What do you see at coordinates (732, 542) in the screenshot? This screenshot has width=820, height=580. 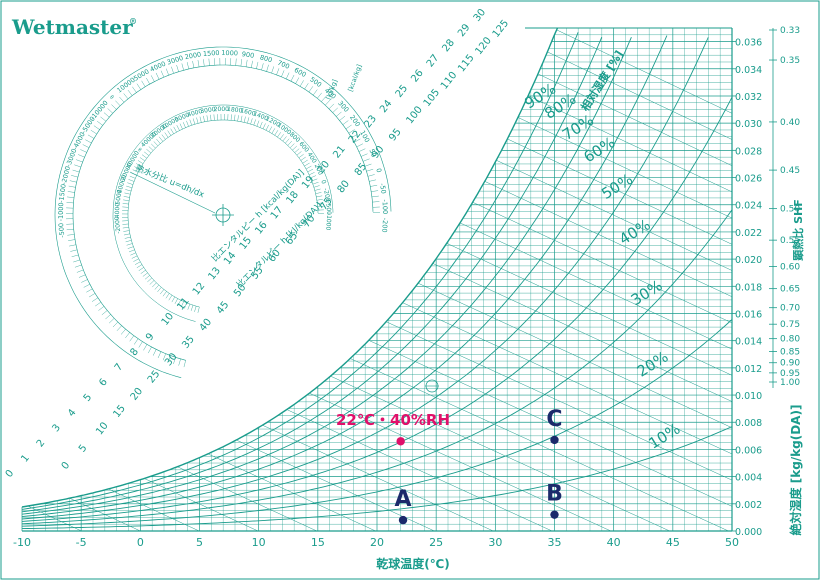 I see `x-tick-label: 50` at bounding box center [732, 542].